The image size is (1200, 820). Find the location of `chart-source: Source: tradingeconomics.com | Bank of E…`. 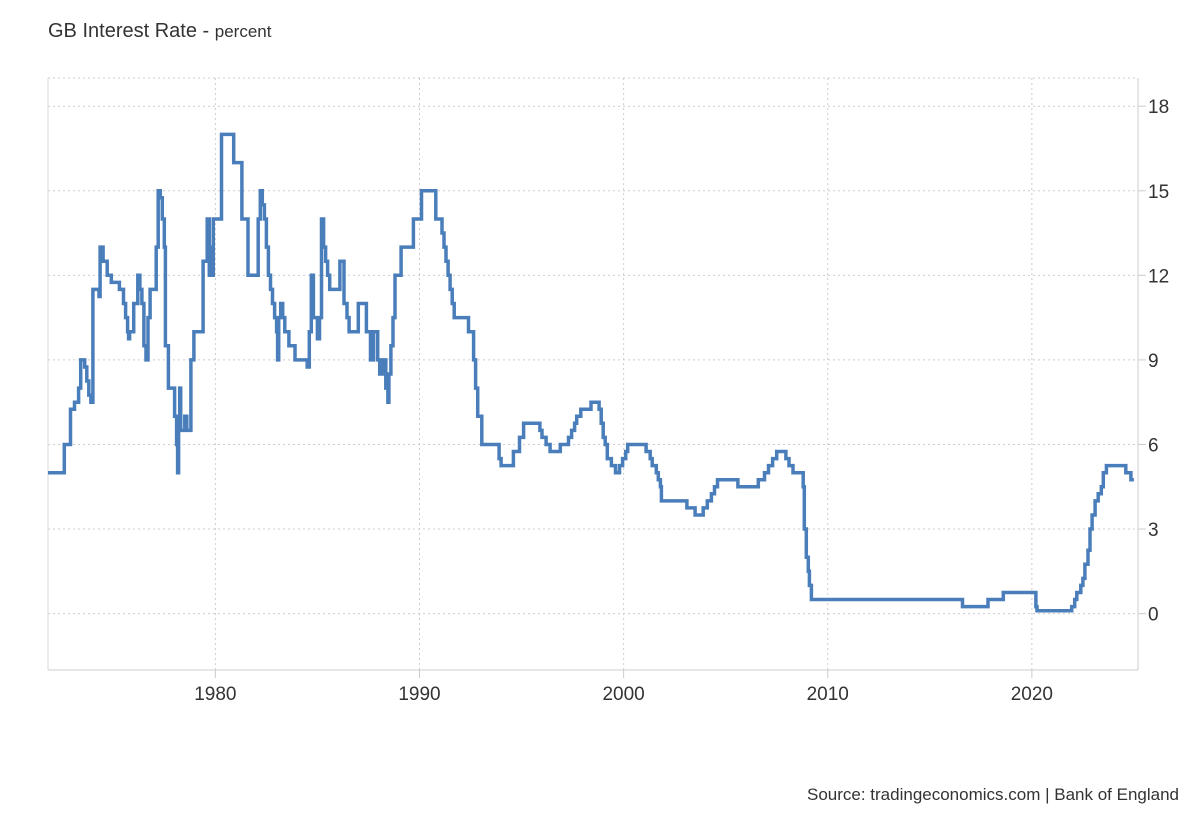

chart-source: Source: tradingeconomics.com | Bank of E… is located at coordinates (992, 794).